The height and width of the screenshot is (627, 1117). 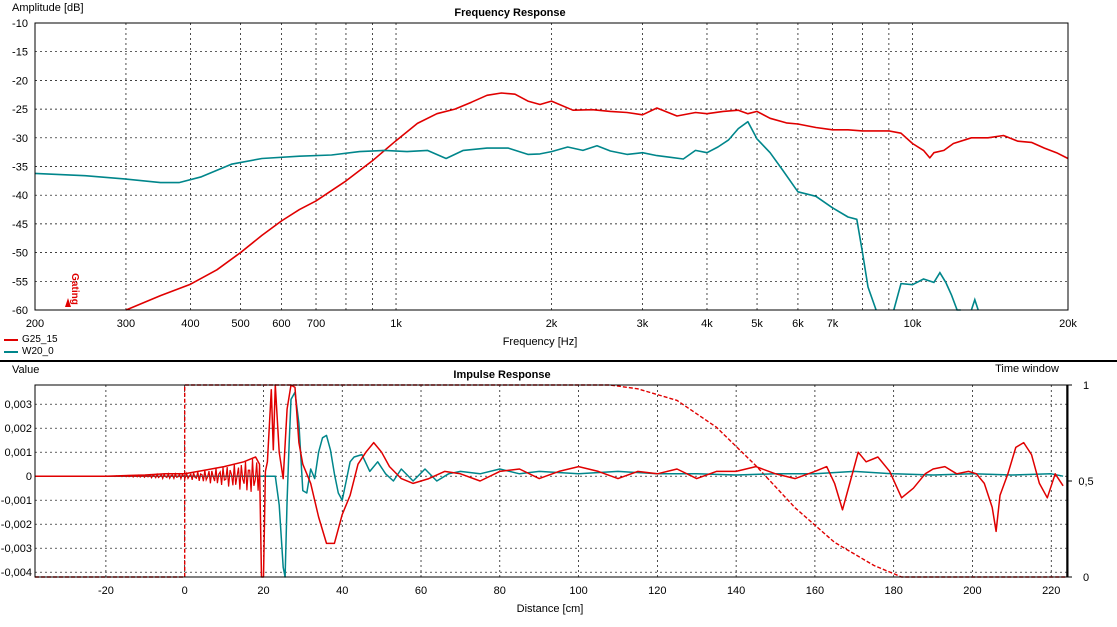 I want to click on ir-xlabel: Distance [cm], so click(x=550, y=609).